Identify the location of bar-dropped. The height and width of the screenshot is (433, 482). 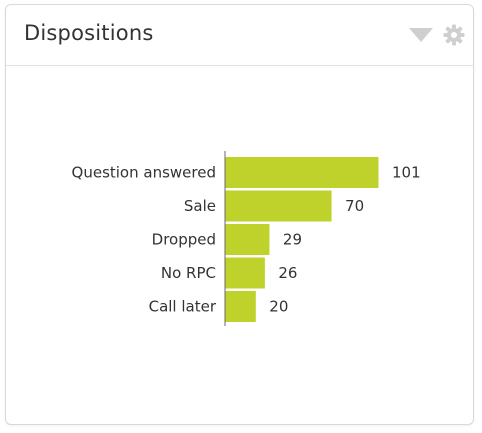
(247, 239).